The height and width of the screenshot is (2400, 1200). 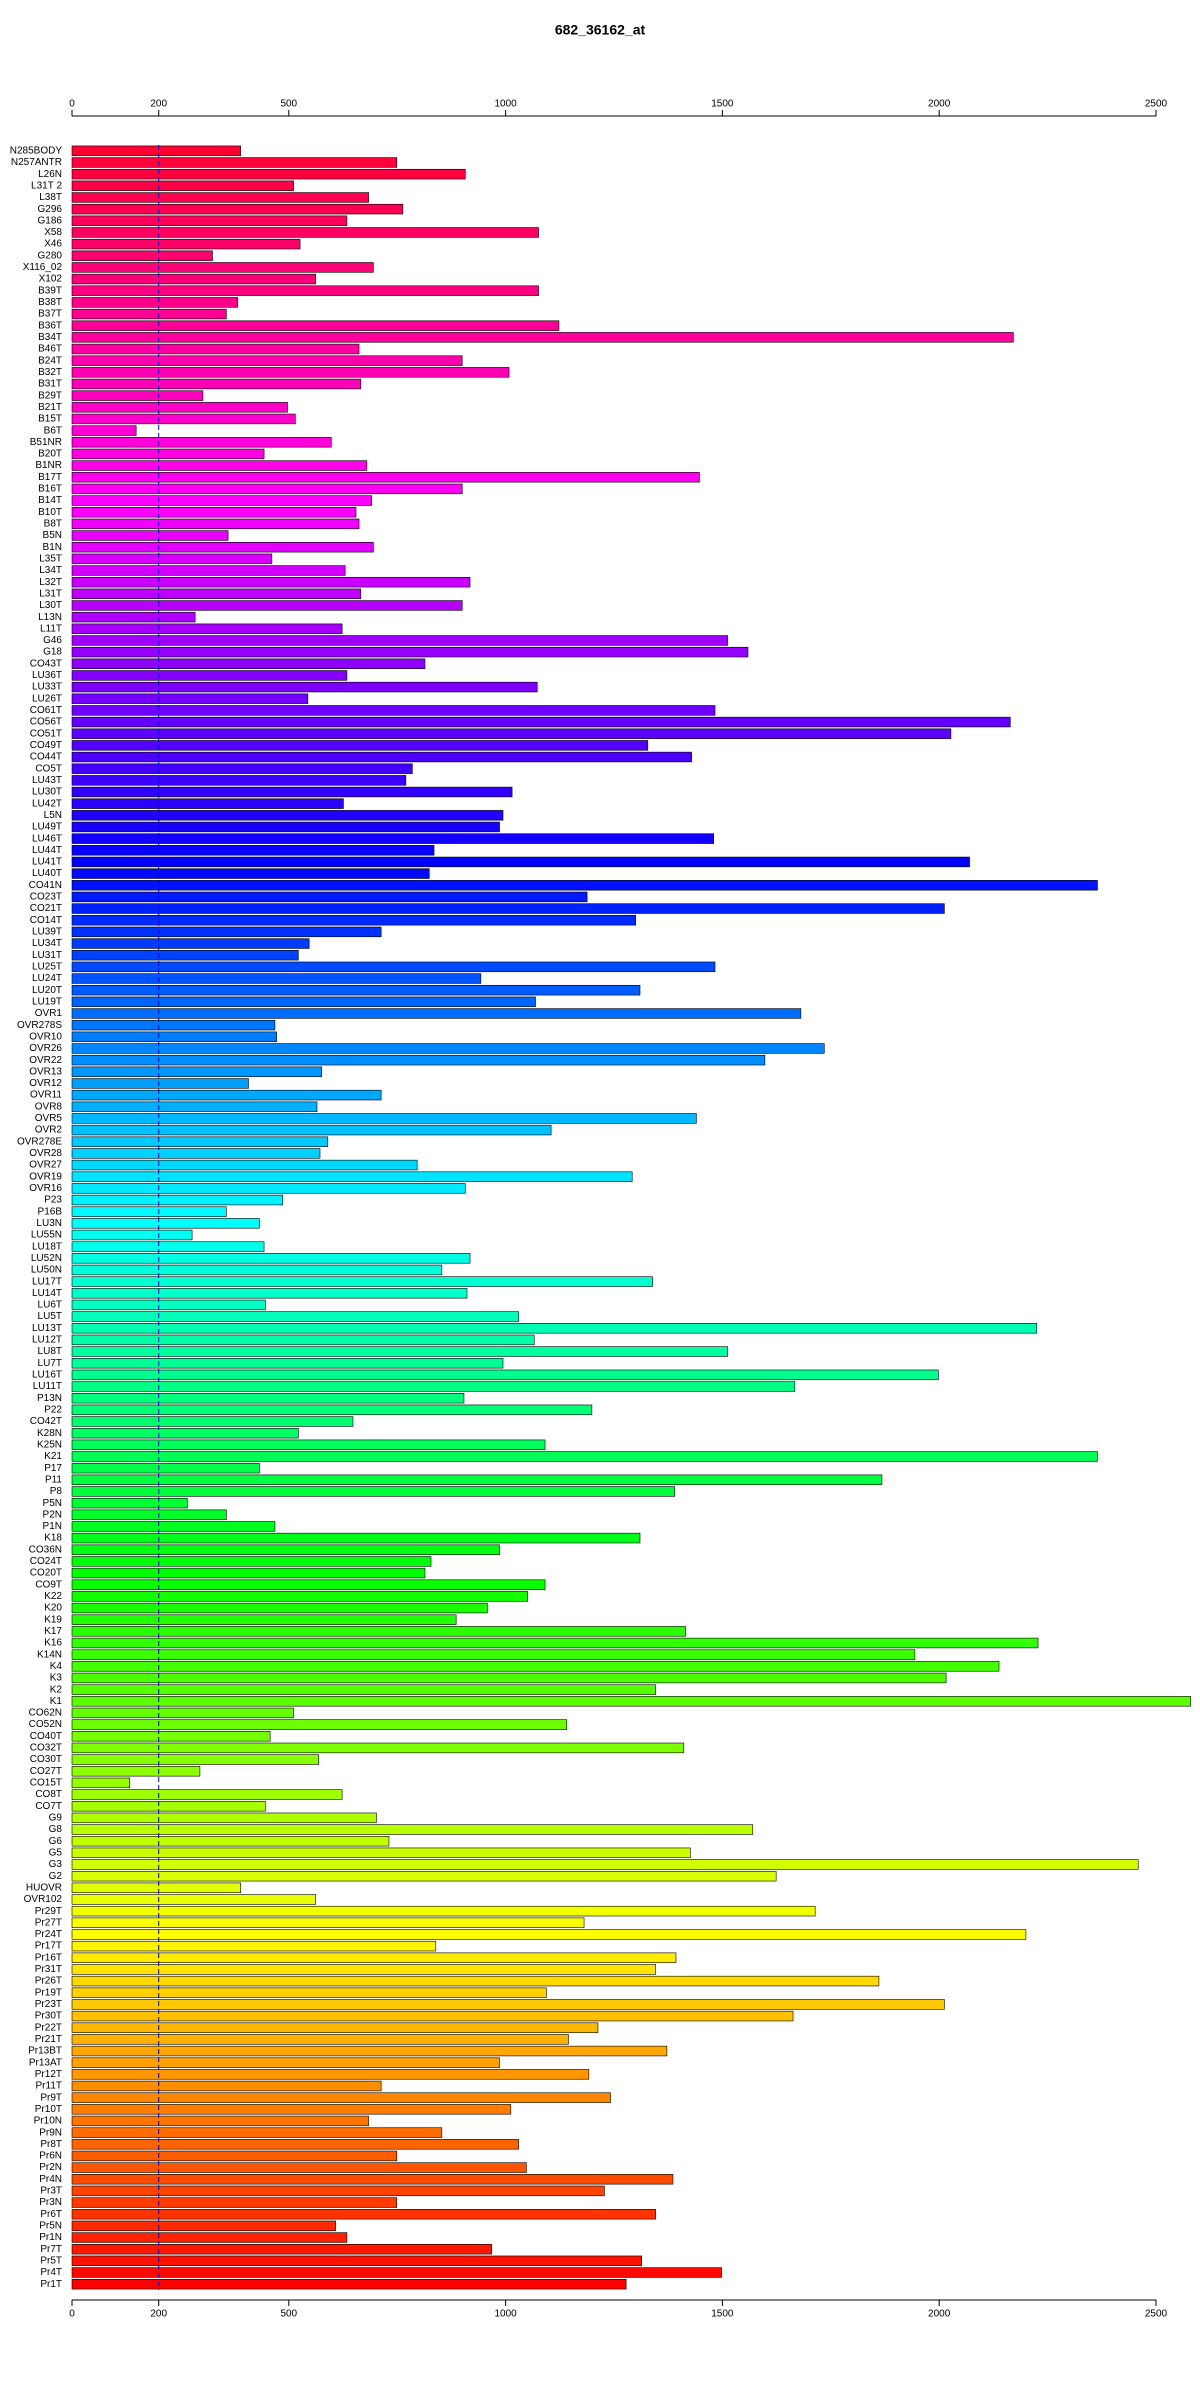 I want to click on y-tick-label: LU3N, so click(x=49, y=1223).